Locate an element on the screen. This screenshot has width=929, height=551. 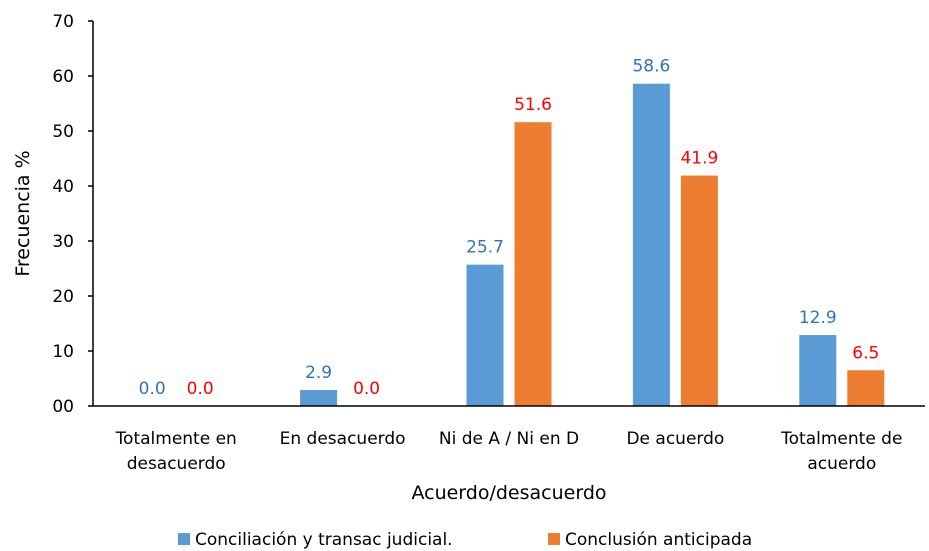
data-label: 58.6 is located at coordinates (651, 67).